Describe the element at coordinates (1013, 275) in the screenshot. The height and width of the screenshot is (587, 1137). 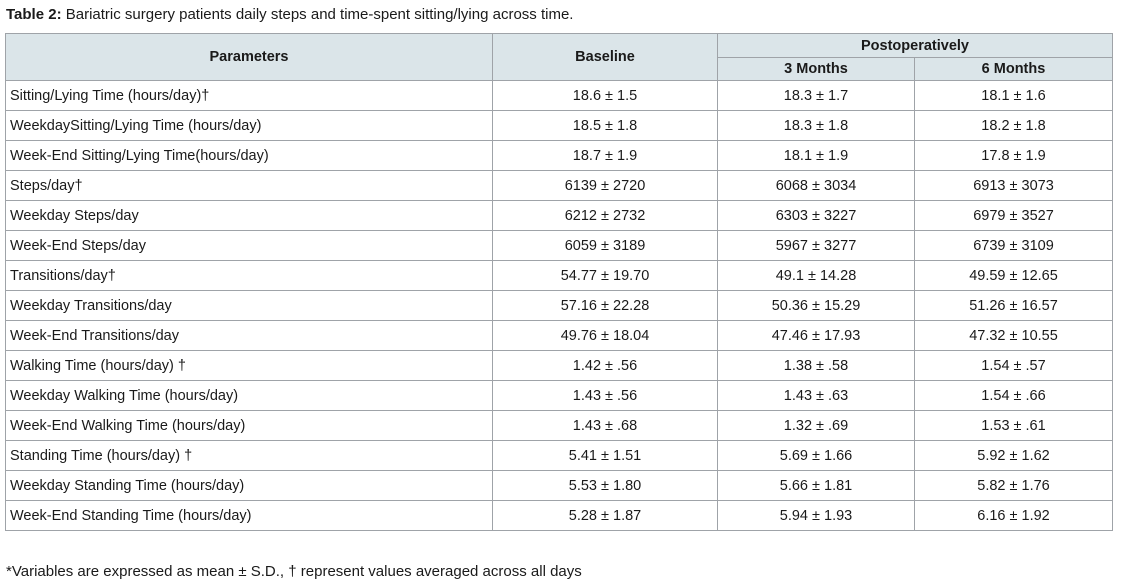
I see `cell-6-months: 49.59 ± 12.65` at that location.